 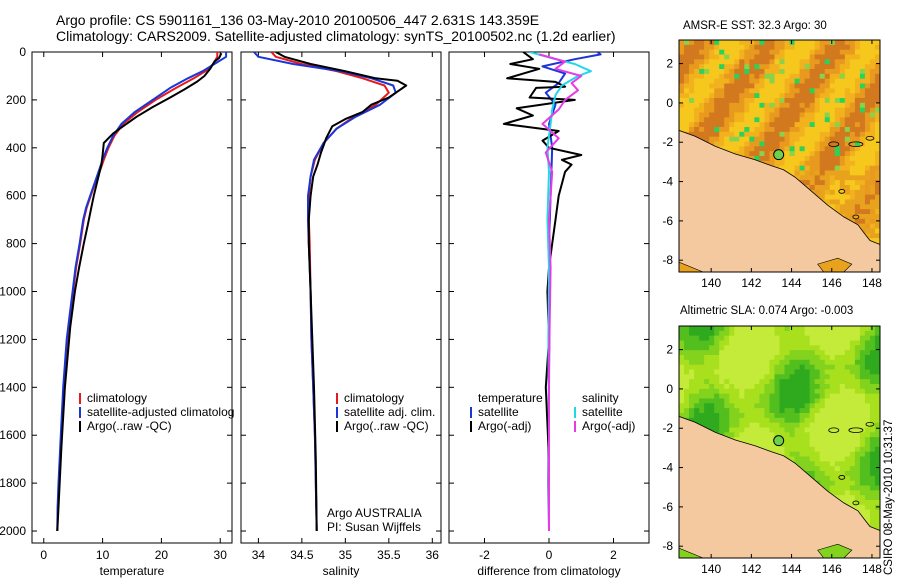 What do you see at coordinates (162, 555) in the screenshot?
I see `x-tick-label: 20` at bounding box center [162, 555].